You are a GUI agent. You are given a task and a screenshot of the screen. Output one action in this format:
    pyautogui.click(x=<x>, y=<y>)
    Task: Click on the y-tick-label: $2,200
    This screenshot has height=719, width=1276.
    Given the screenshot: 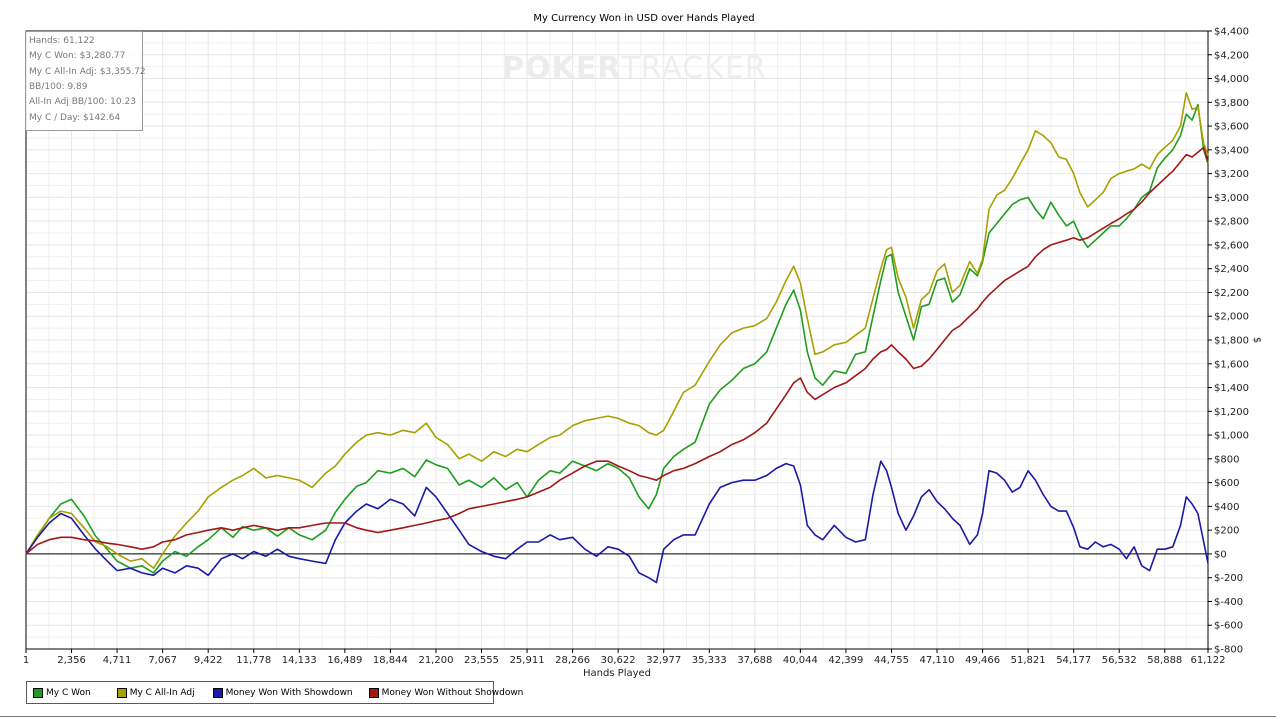 What is the action you would take?
    pyautogui.click(x=1231, y=293)
    